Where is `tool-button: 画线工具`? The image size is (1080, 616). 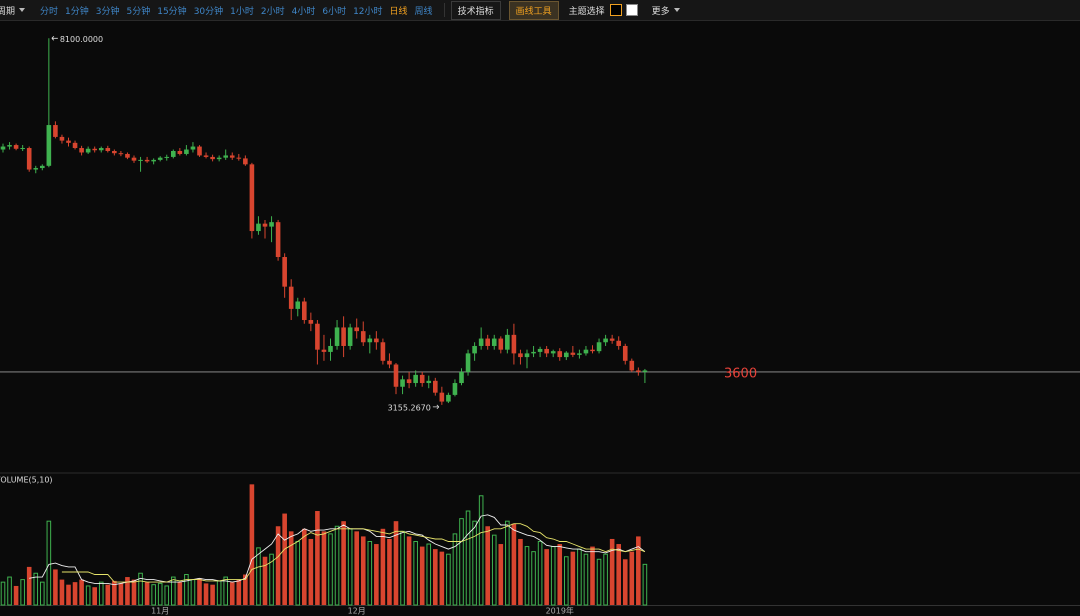
tool-button: 画线工具 is located at coordinates (533, 10).